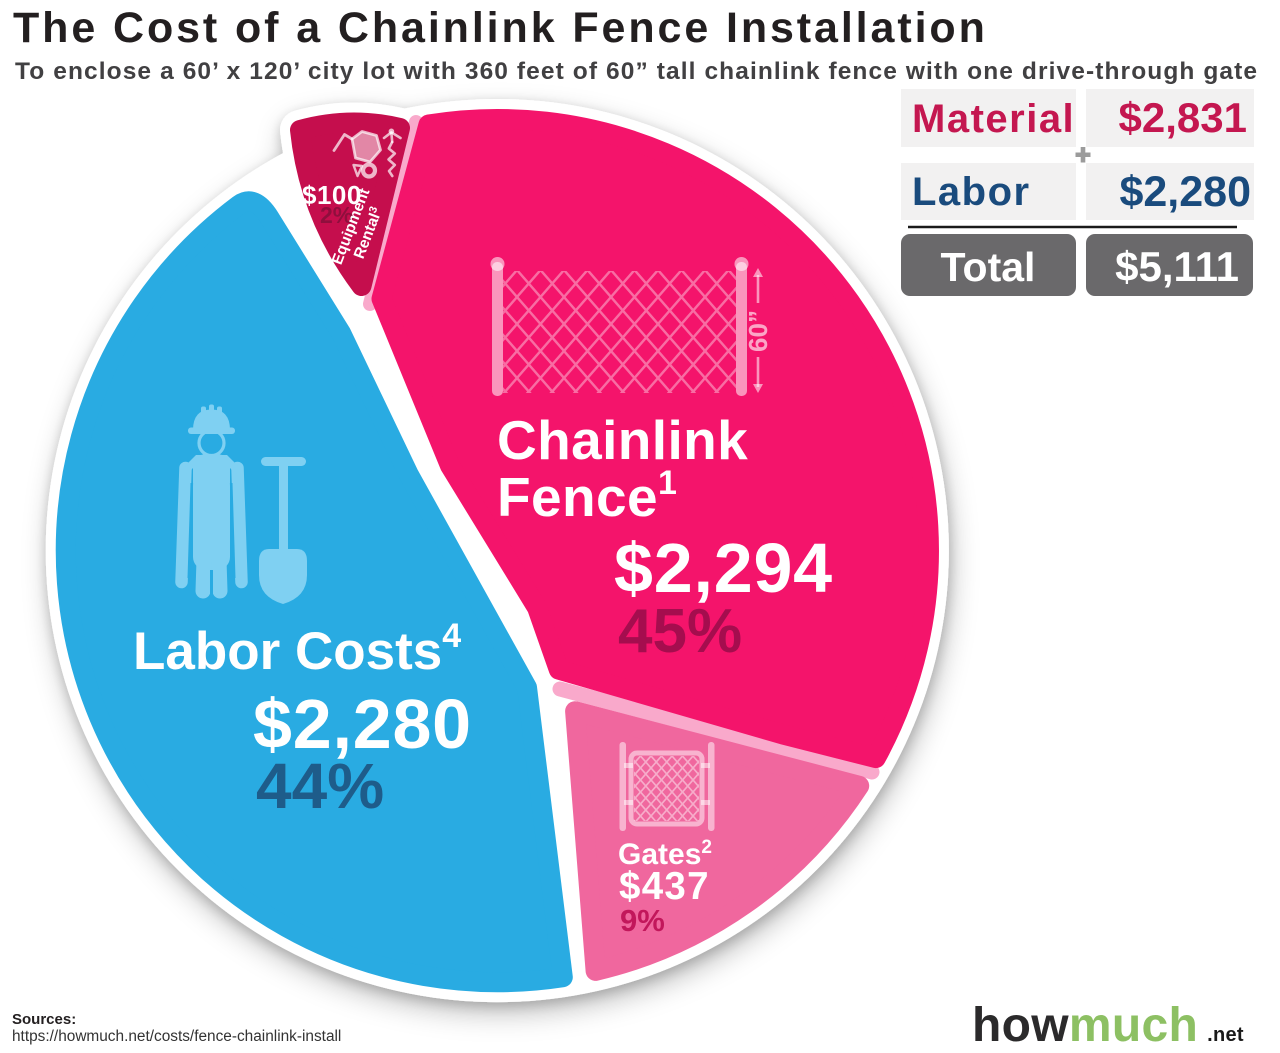 The image size is (1280, 1053). What do you see at coordinates (758, 331) in the screenshot?
I see `svg-text: 60”` at bounding box center [758, 331].